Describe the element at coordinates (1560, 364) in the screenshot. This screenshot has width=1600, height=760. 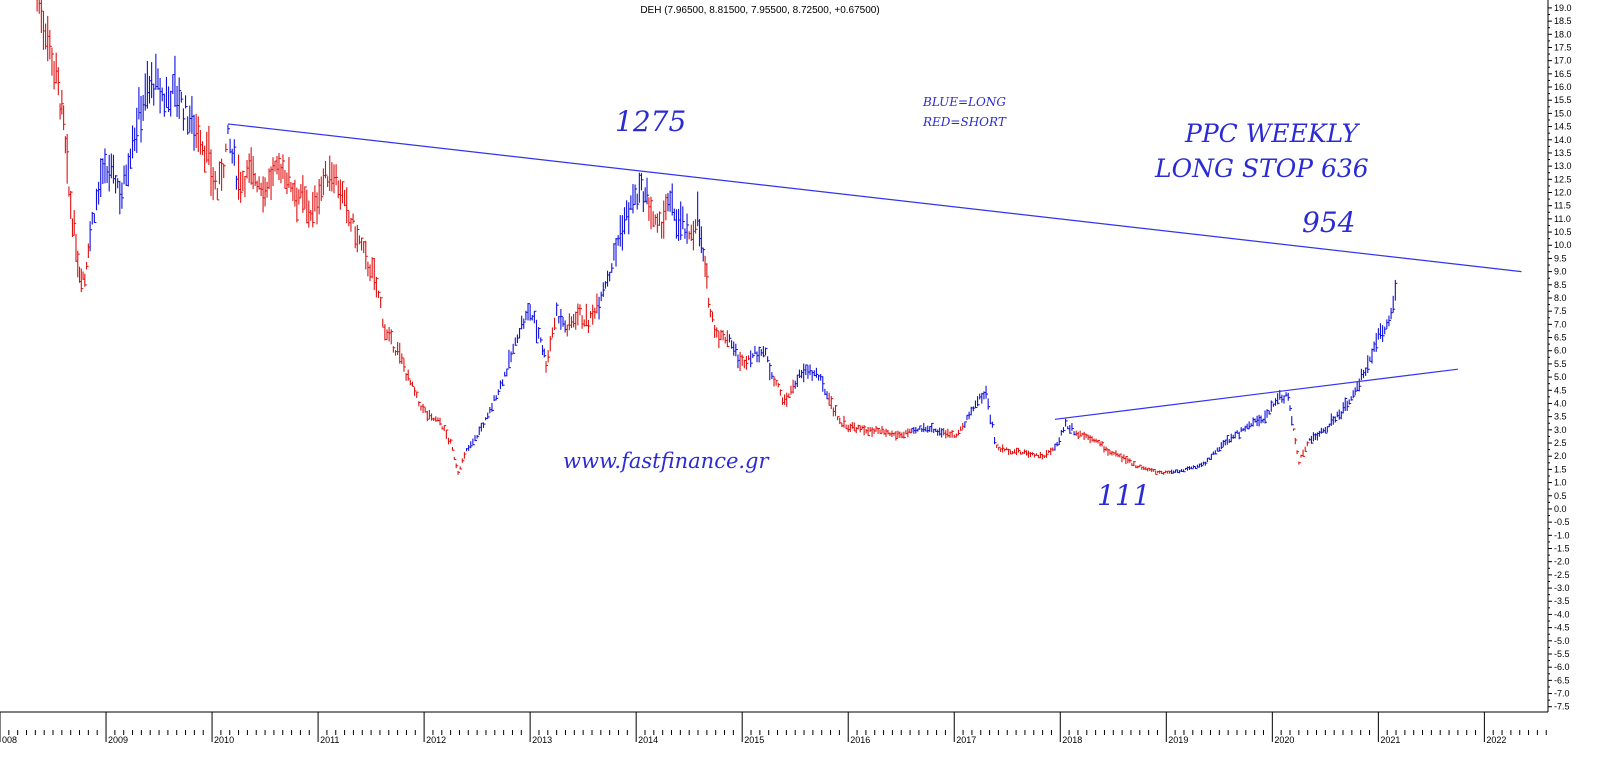
I see `y-tick-label: 5.5` at that location.